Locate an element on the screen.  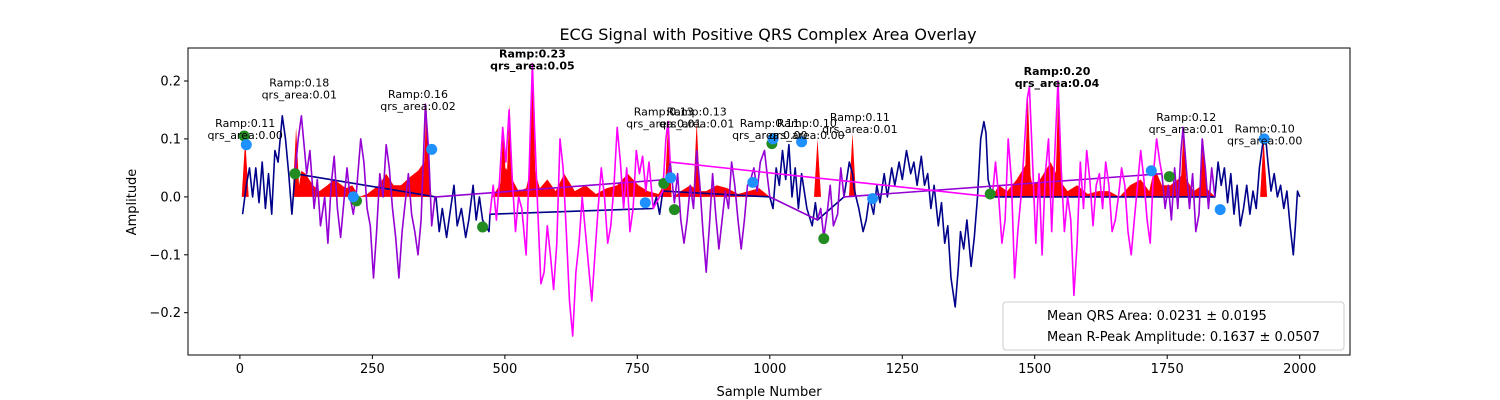
peak-annotation: Ramp:0.23 is located at coordinates (532, 53).